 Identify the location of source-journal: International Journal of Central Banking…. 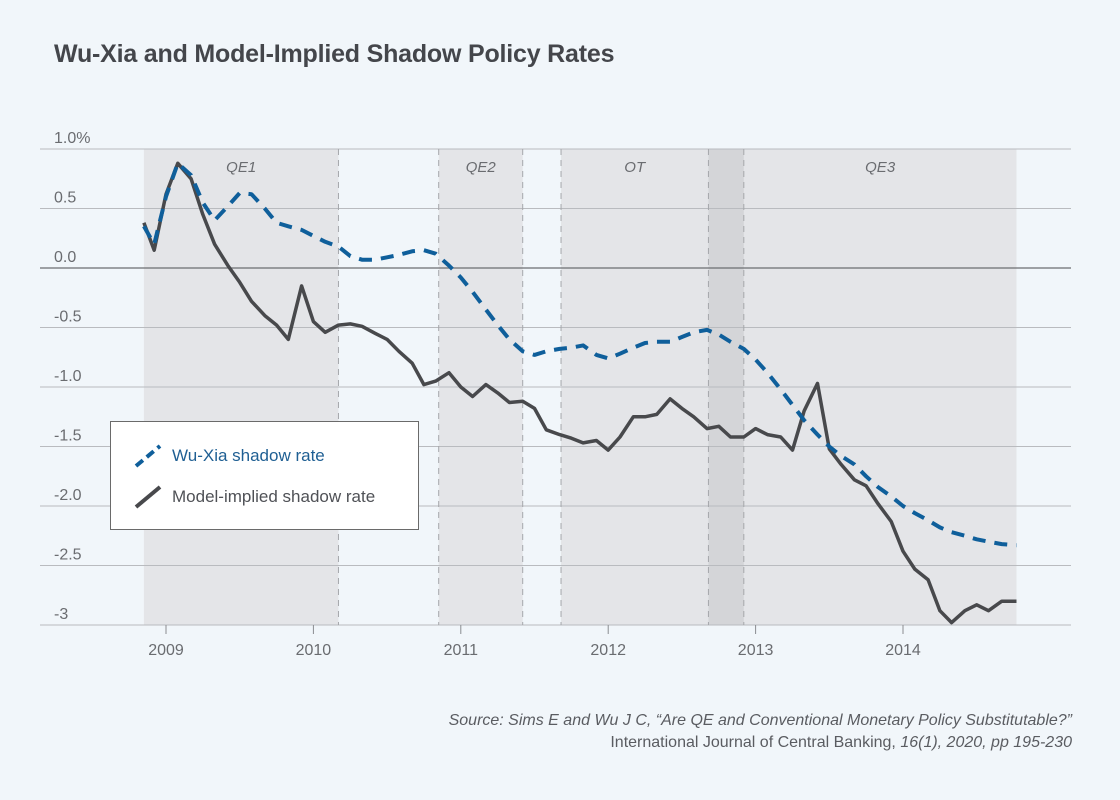
(755, 742).